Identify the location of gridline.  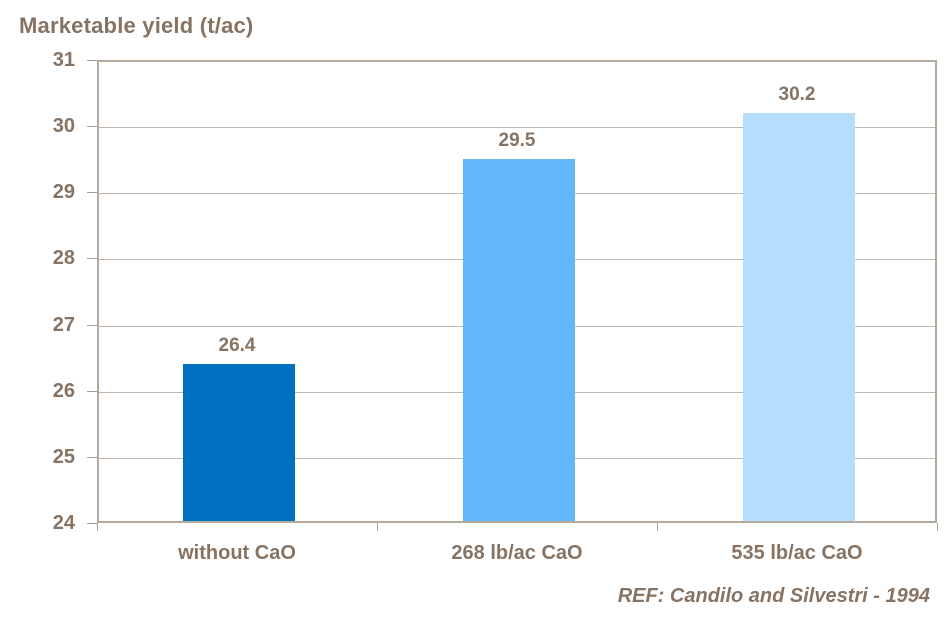
(517, 128).